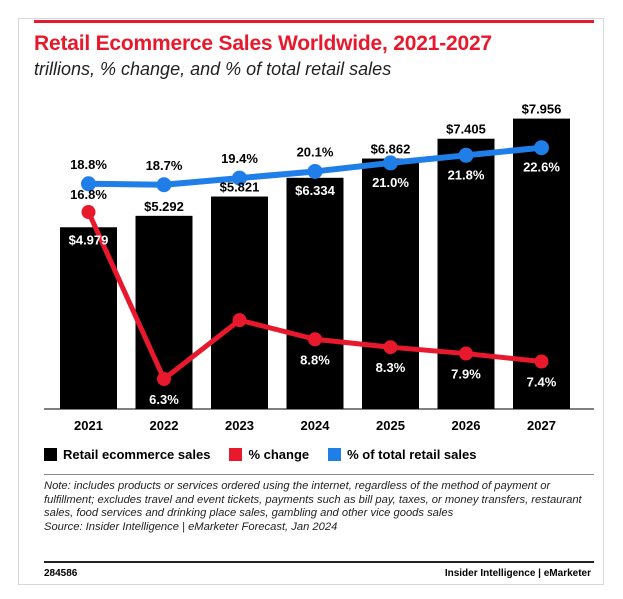 This screenshot has width=623, height=599. Describe the element at coordinates (89, 239) in the screenshot. I see `bar-value-label-2021: $4.979` at that location.